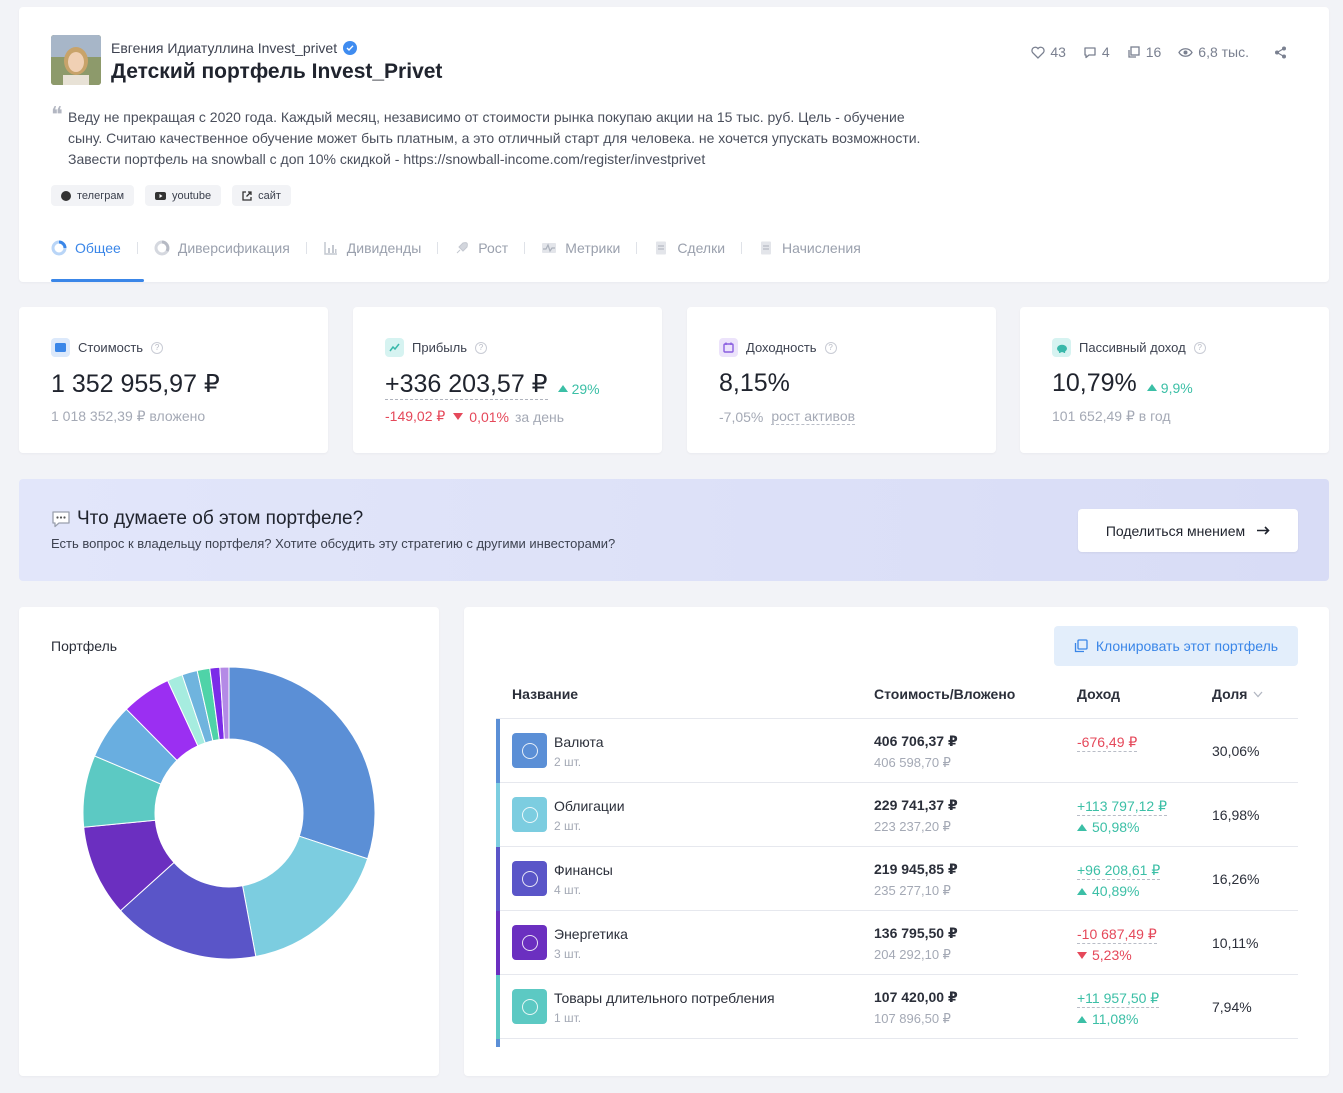  What do you see at coordinates (912, 890) in the screenshot?
I see `row-invested: 235 277,10 ₽` at bounding box center [912, 890].